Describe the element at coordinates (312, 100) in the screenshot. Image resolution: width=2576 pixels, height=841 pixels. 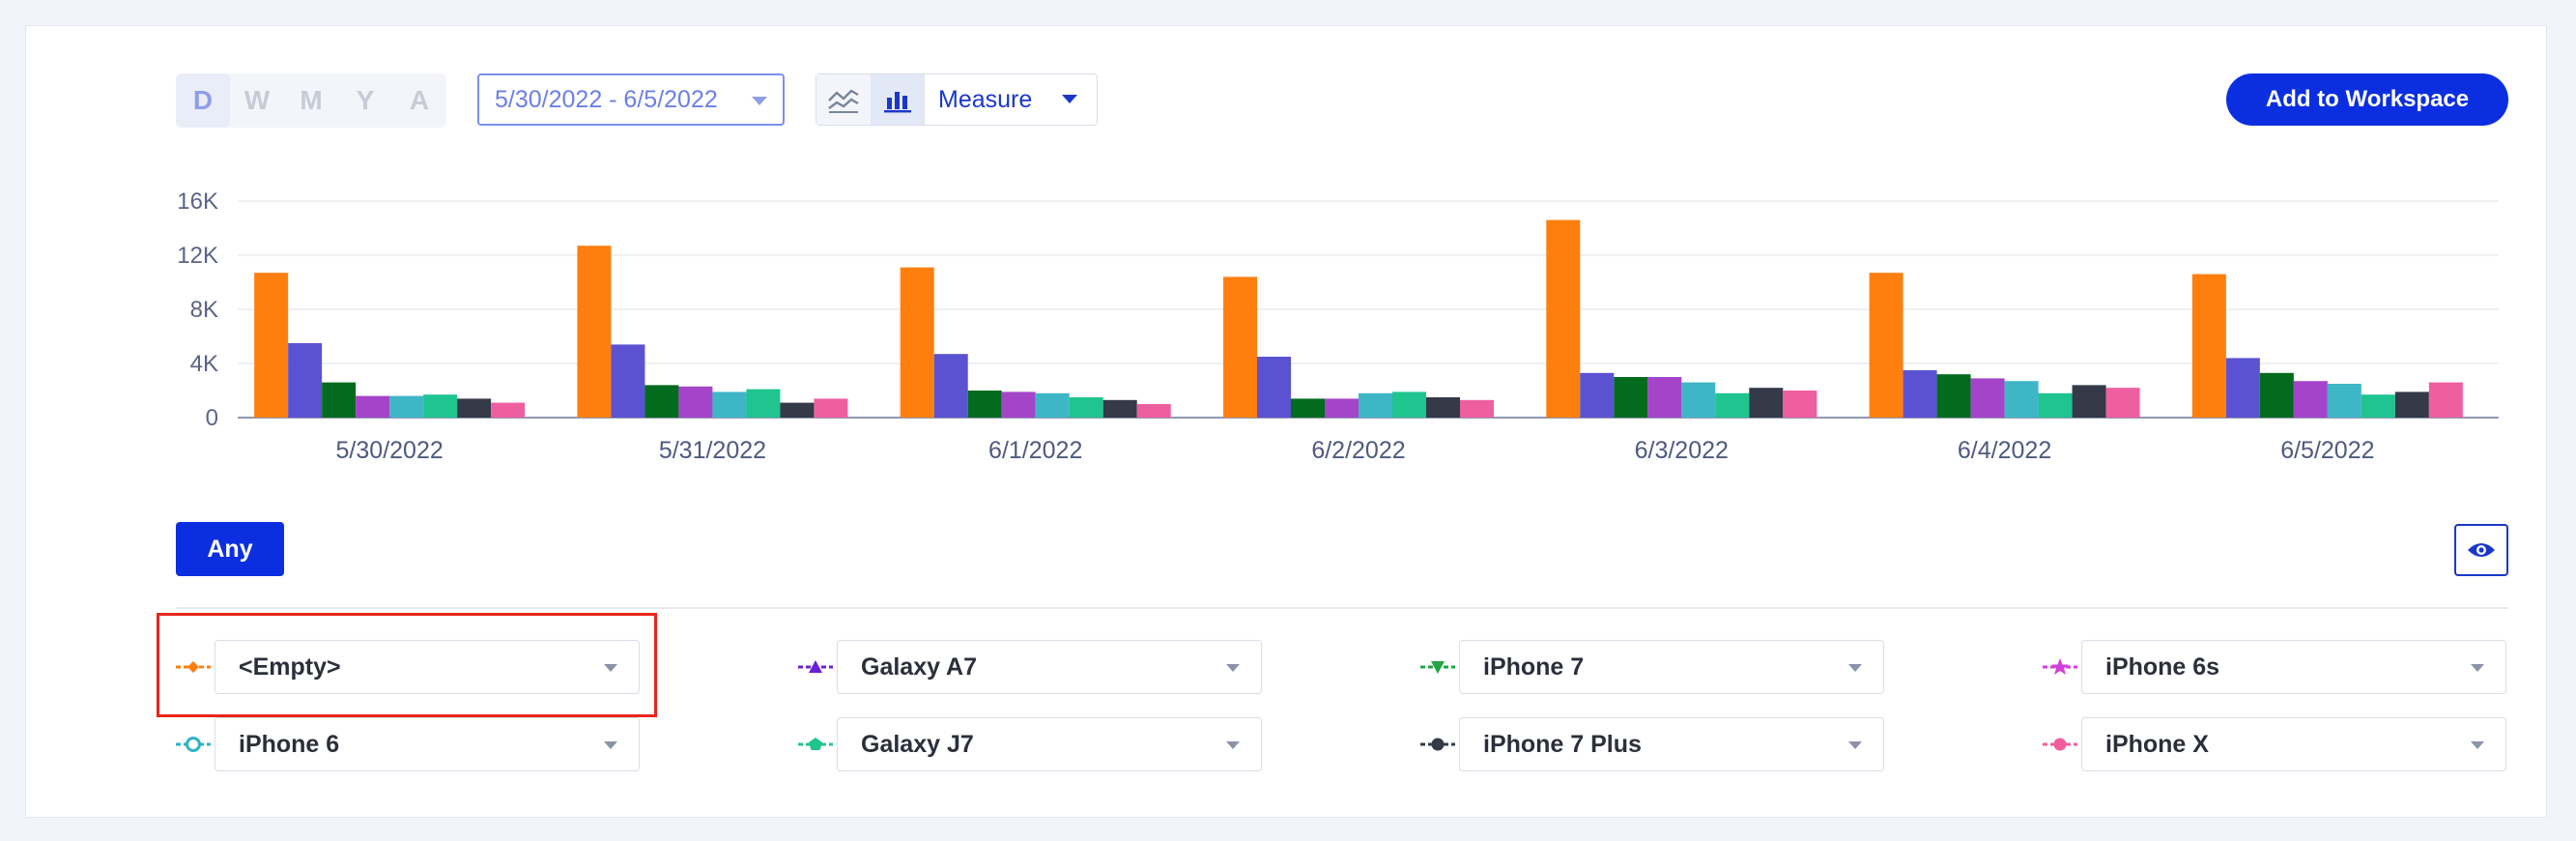
I see `granularity-month-button: M` at that location.